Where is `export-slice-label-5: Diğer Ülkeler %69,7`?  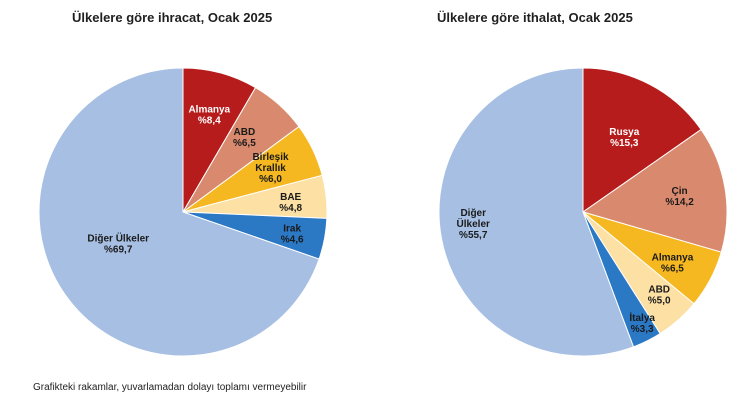 export-slice-label-5: Diğer Ülkeler %69,7 is located at coordinates (118, 244).